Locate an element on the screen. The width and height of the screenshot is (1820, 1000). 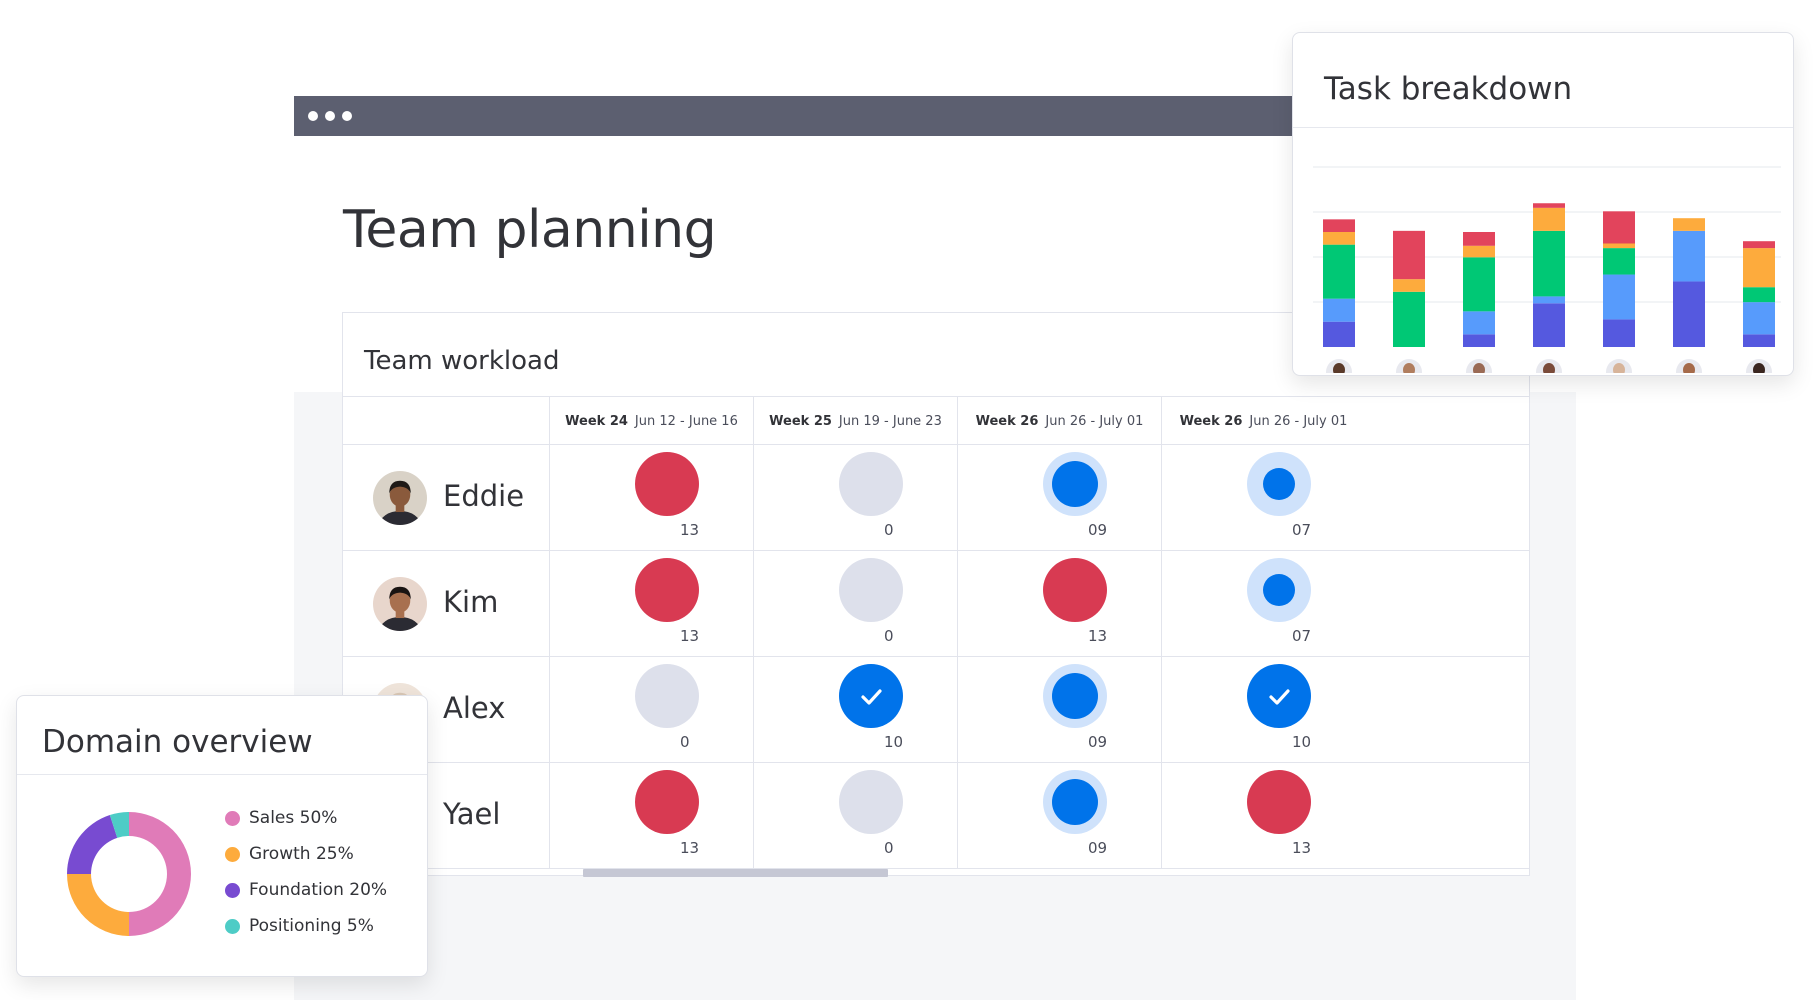
person-name: Eddie is located at coordinates (484, 496).